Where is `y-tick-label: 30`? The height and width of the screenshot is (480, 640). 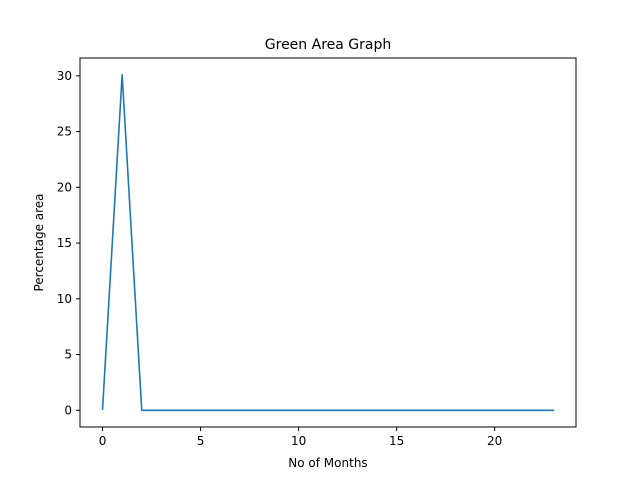
y-tick-label: 30 is located at coordinates (64, 76).